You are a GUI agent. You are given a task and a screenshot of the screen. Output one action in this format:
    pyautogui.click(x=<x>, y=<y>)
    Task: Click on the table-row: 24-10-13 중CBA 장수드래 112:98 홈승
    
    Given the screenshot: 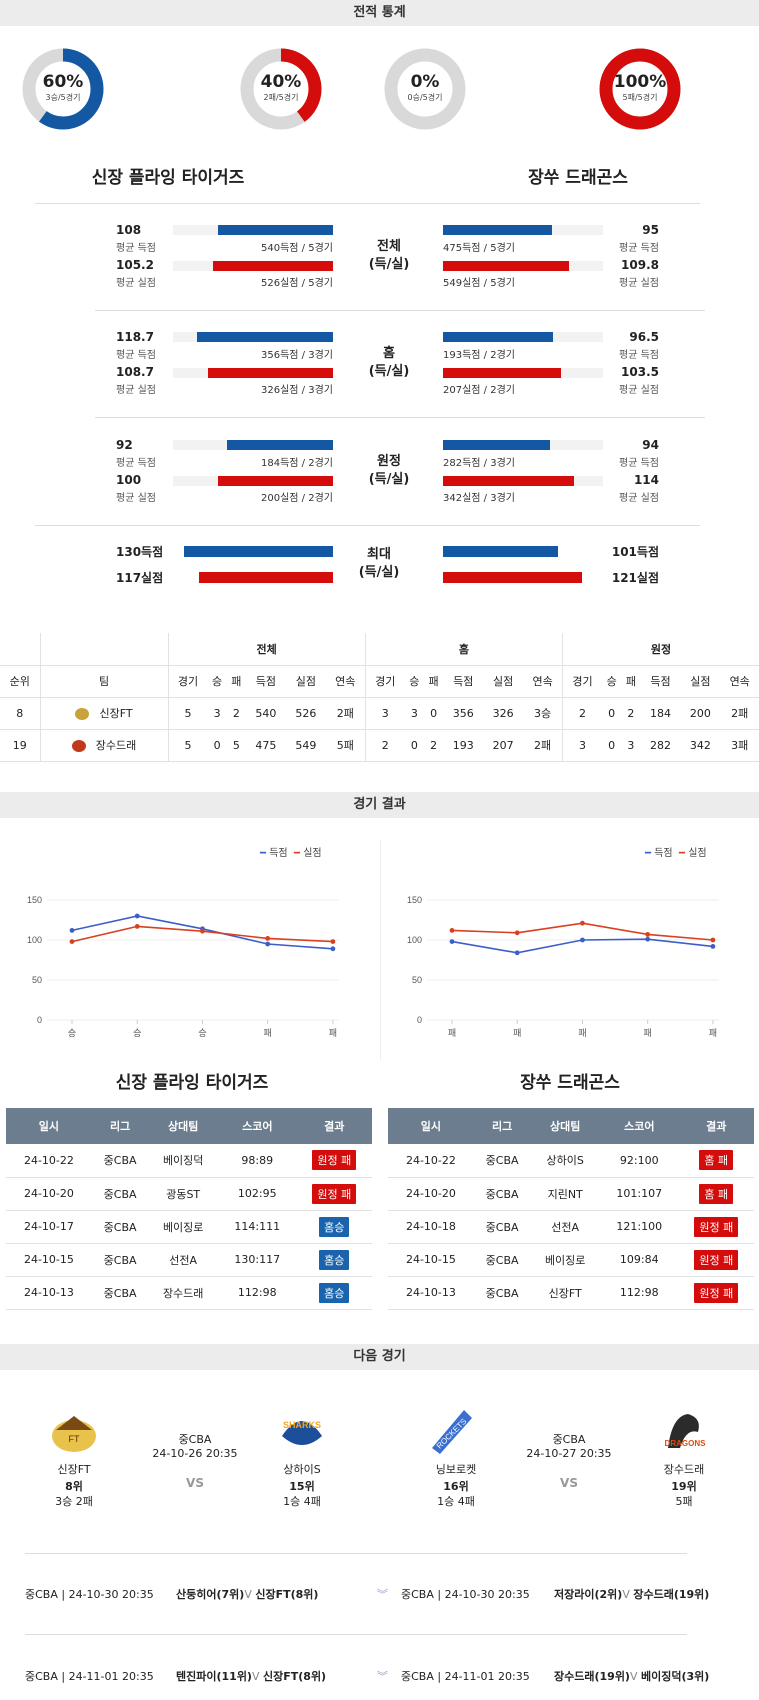 What is the action you would take?
    pyautogui.click(x=189, y=1293)
    